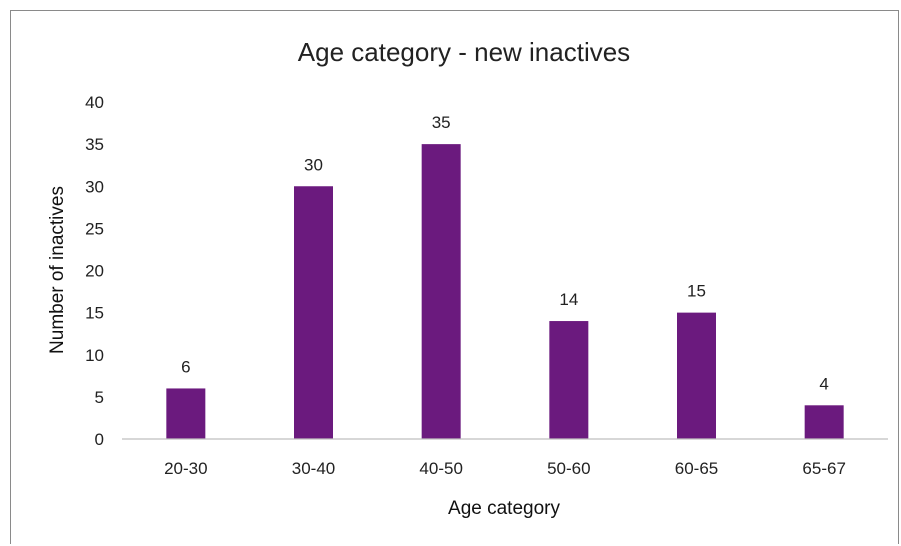  What do you see at coordinates (696, 468) in the screenshot?
I see `x-tick-label: 60-65` at bounding box center [696, 468].